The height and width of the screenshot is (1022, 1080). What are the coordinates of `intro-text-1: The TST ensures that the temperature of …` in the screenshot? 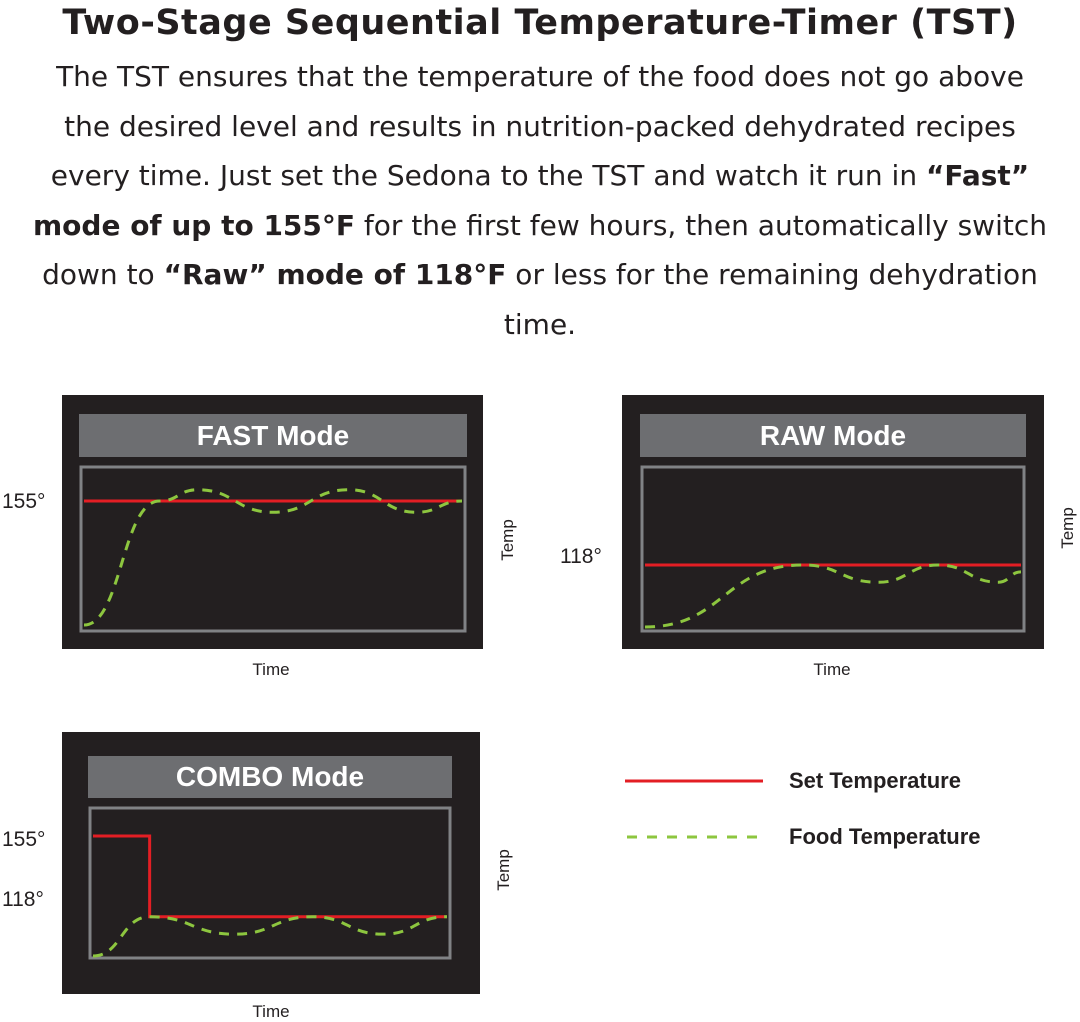 It's located at (537, 126).